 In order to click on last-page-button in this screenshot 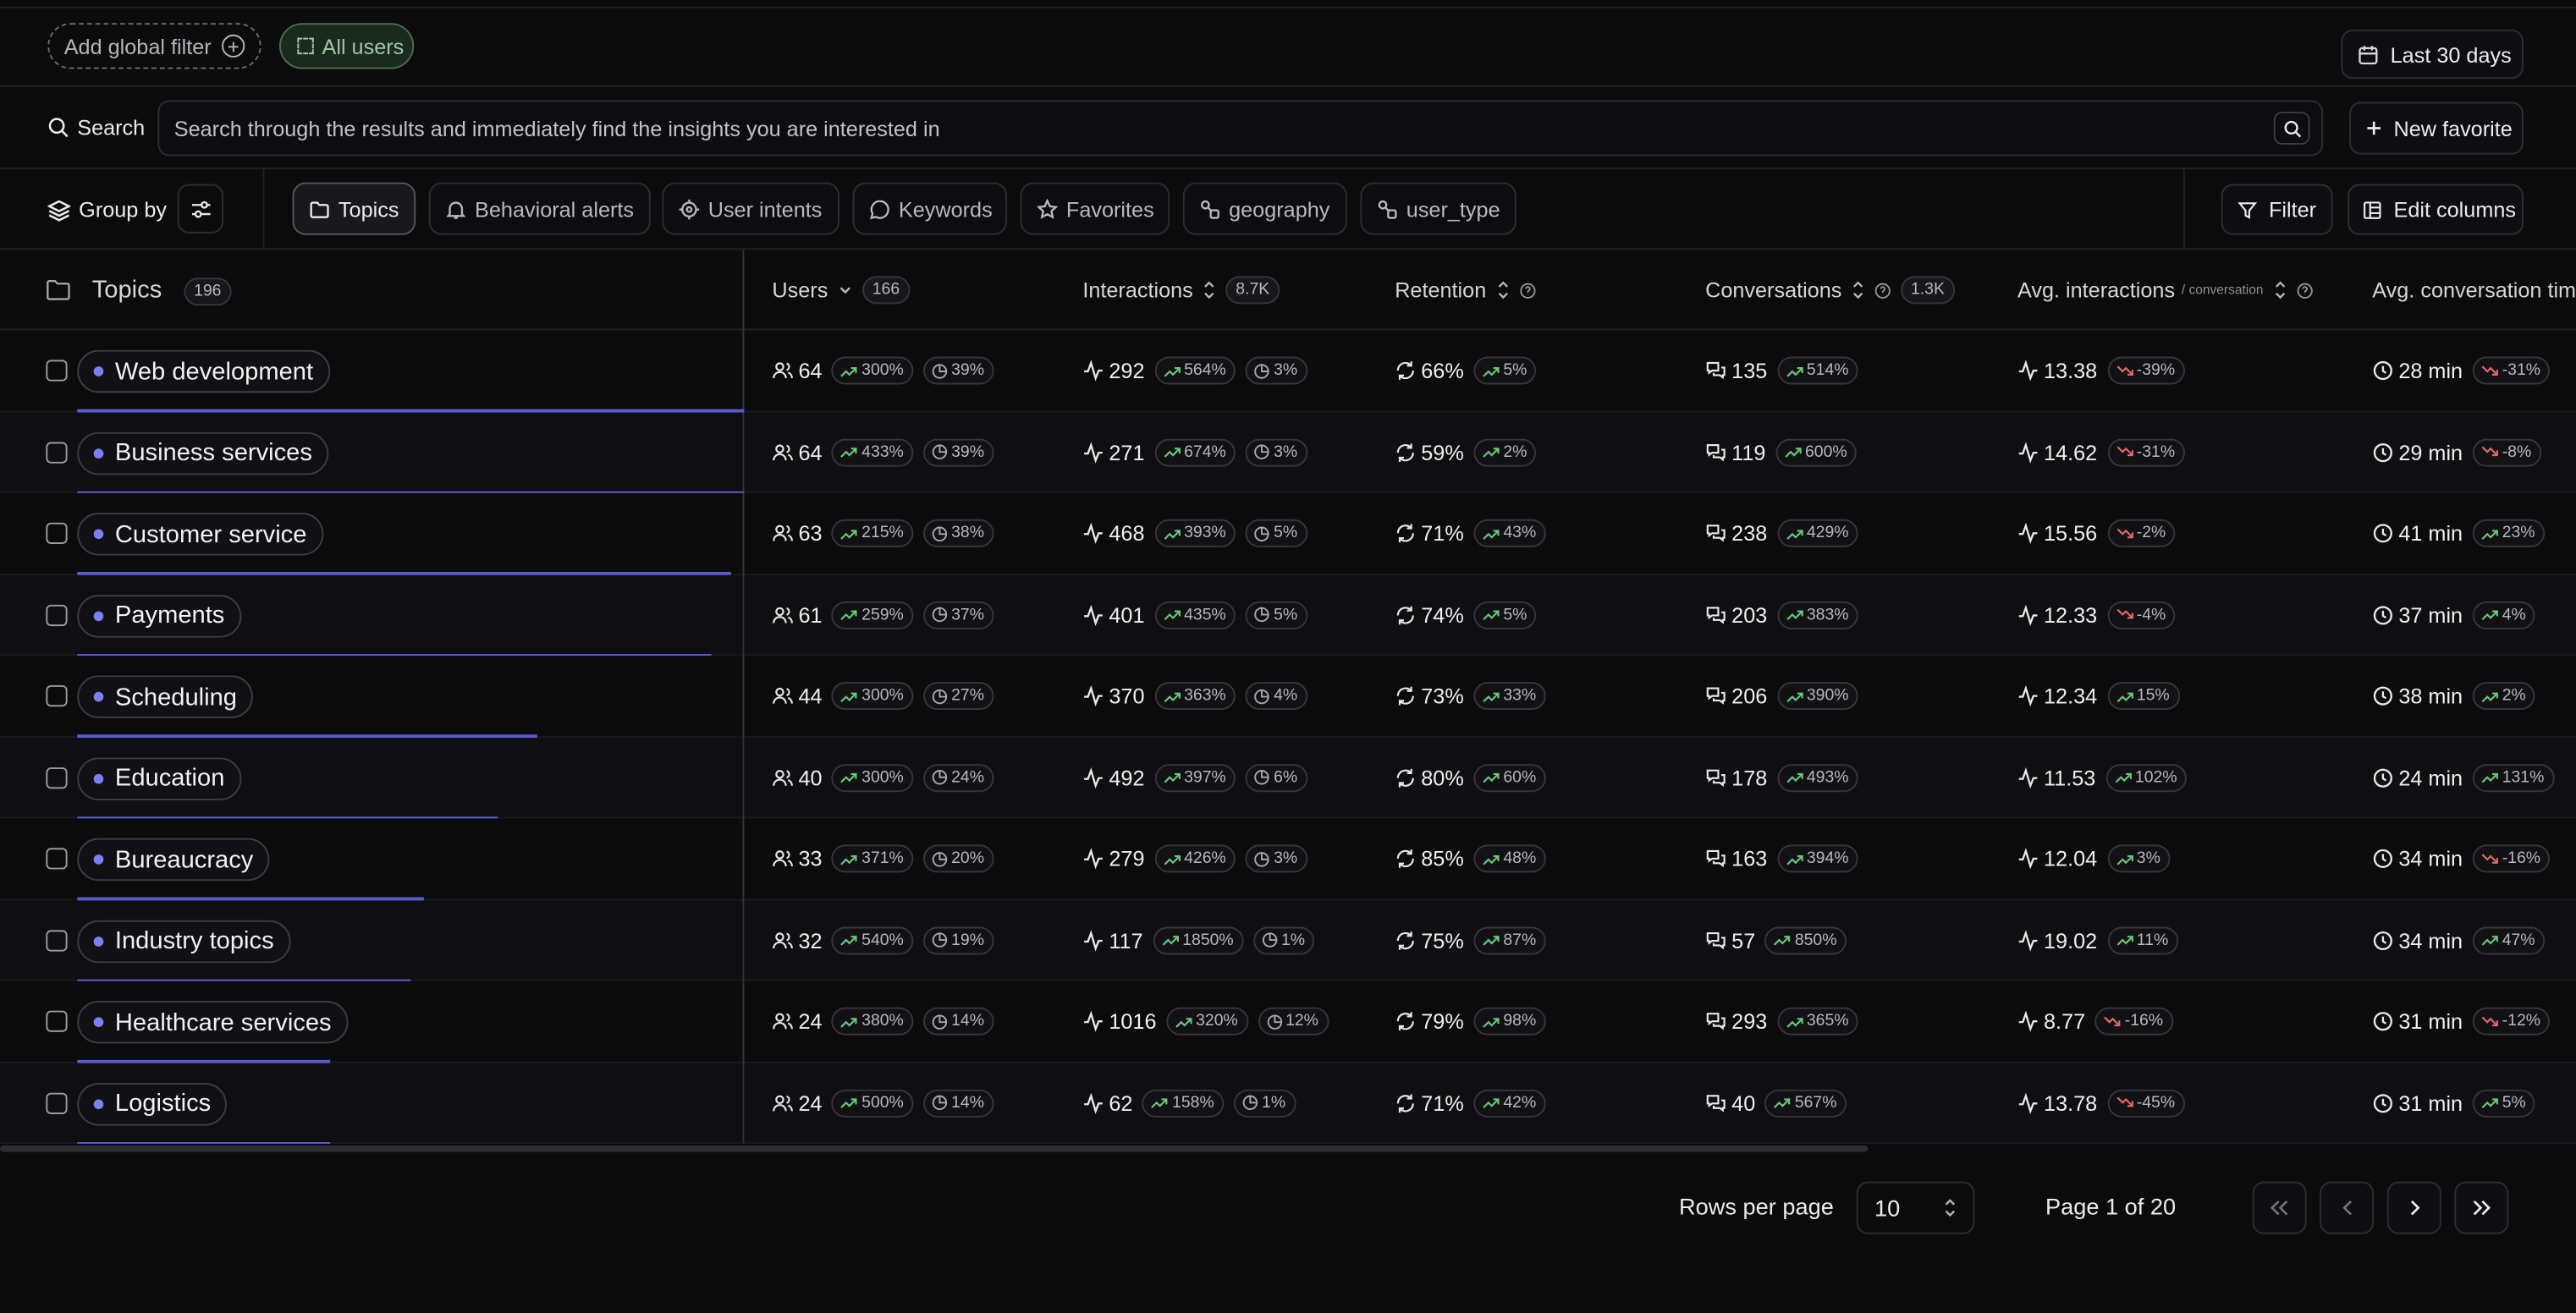, I will do `click(2481, 1207)`.